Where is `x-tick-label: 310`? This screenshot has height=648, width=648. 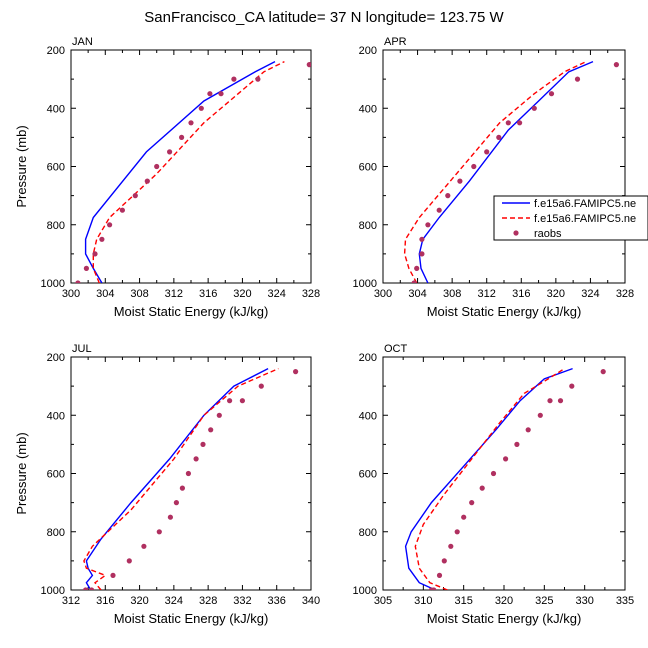 x-tick-label: 310 is located at coordinates (423, 601).